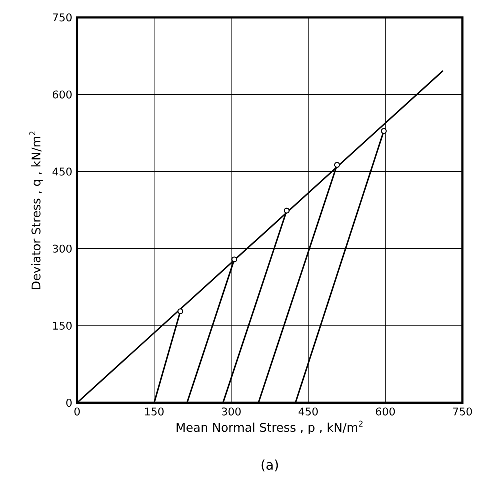 Image resolution: width=479 pixels, height=484 pixels. Describe the element at coordinates (308, 412) in the screenshot. I see `x-tick-label: 450` at that location.